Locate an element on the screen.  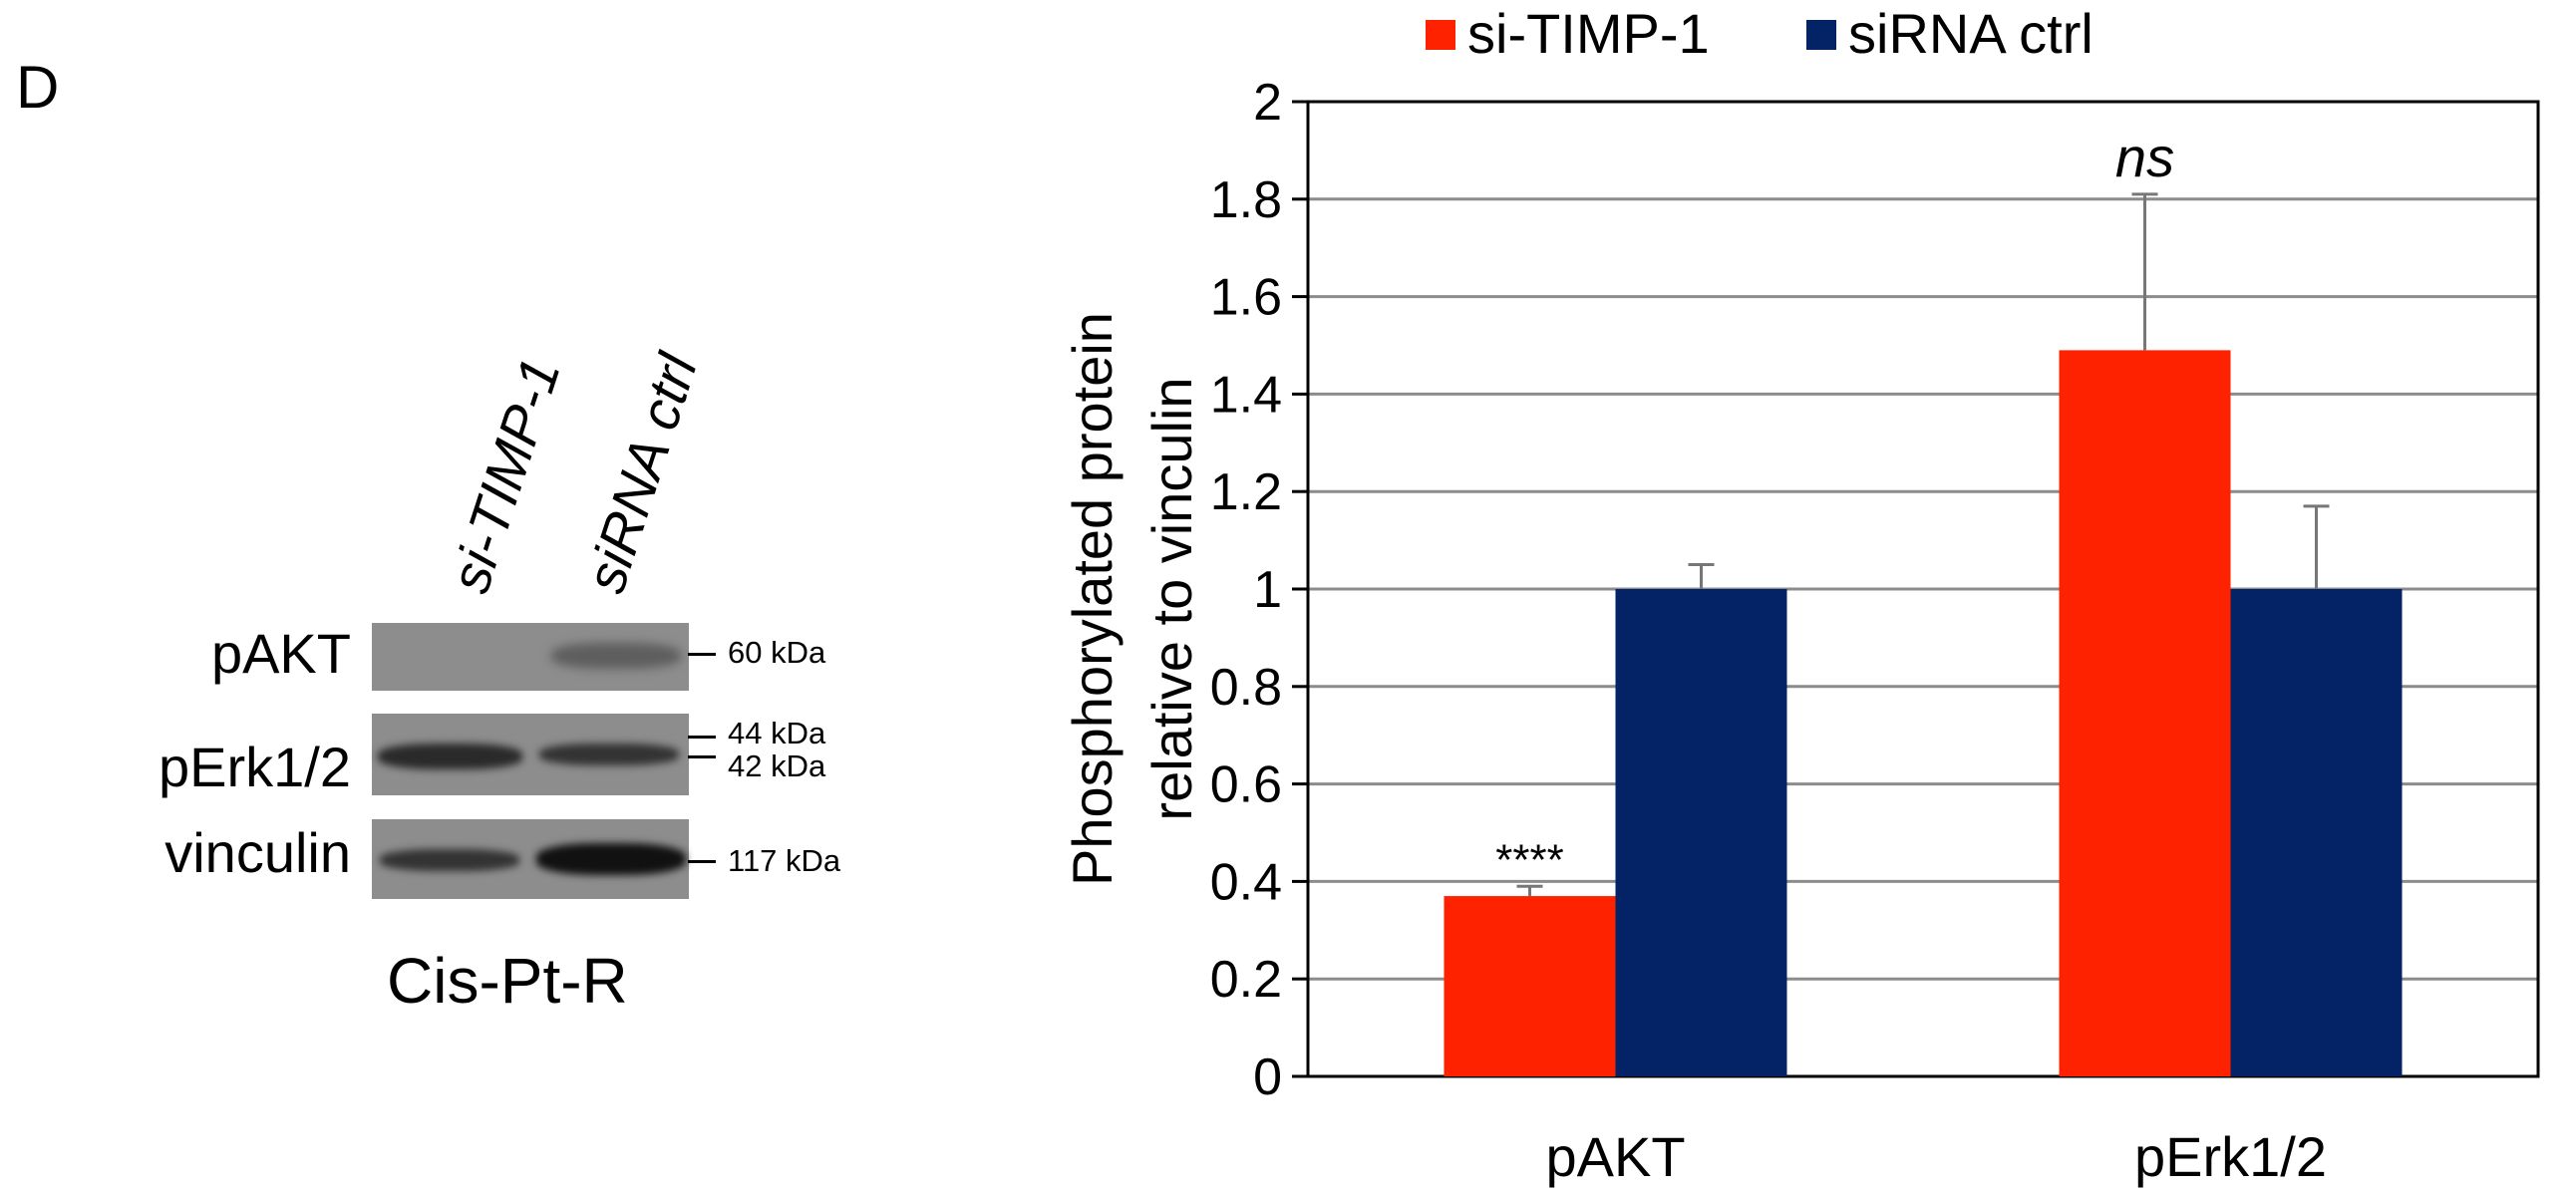
x-tick-label: pAKT is located at coordinates (1615, 1157).